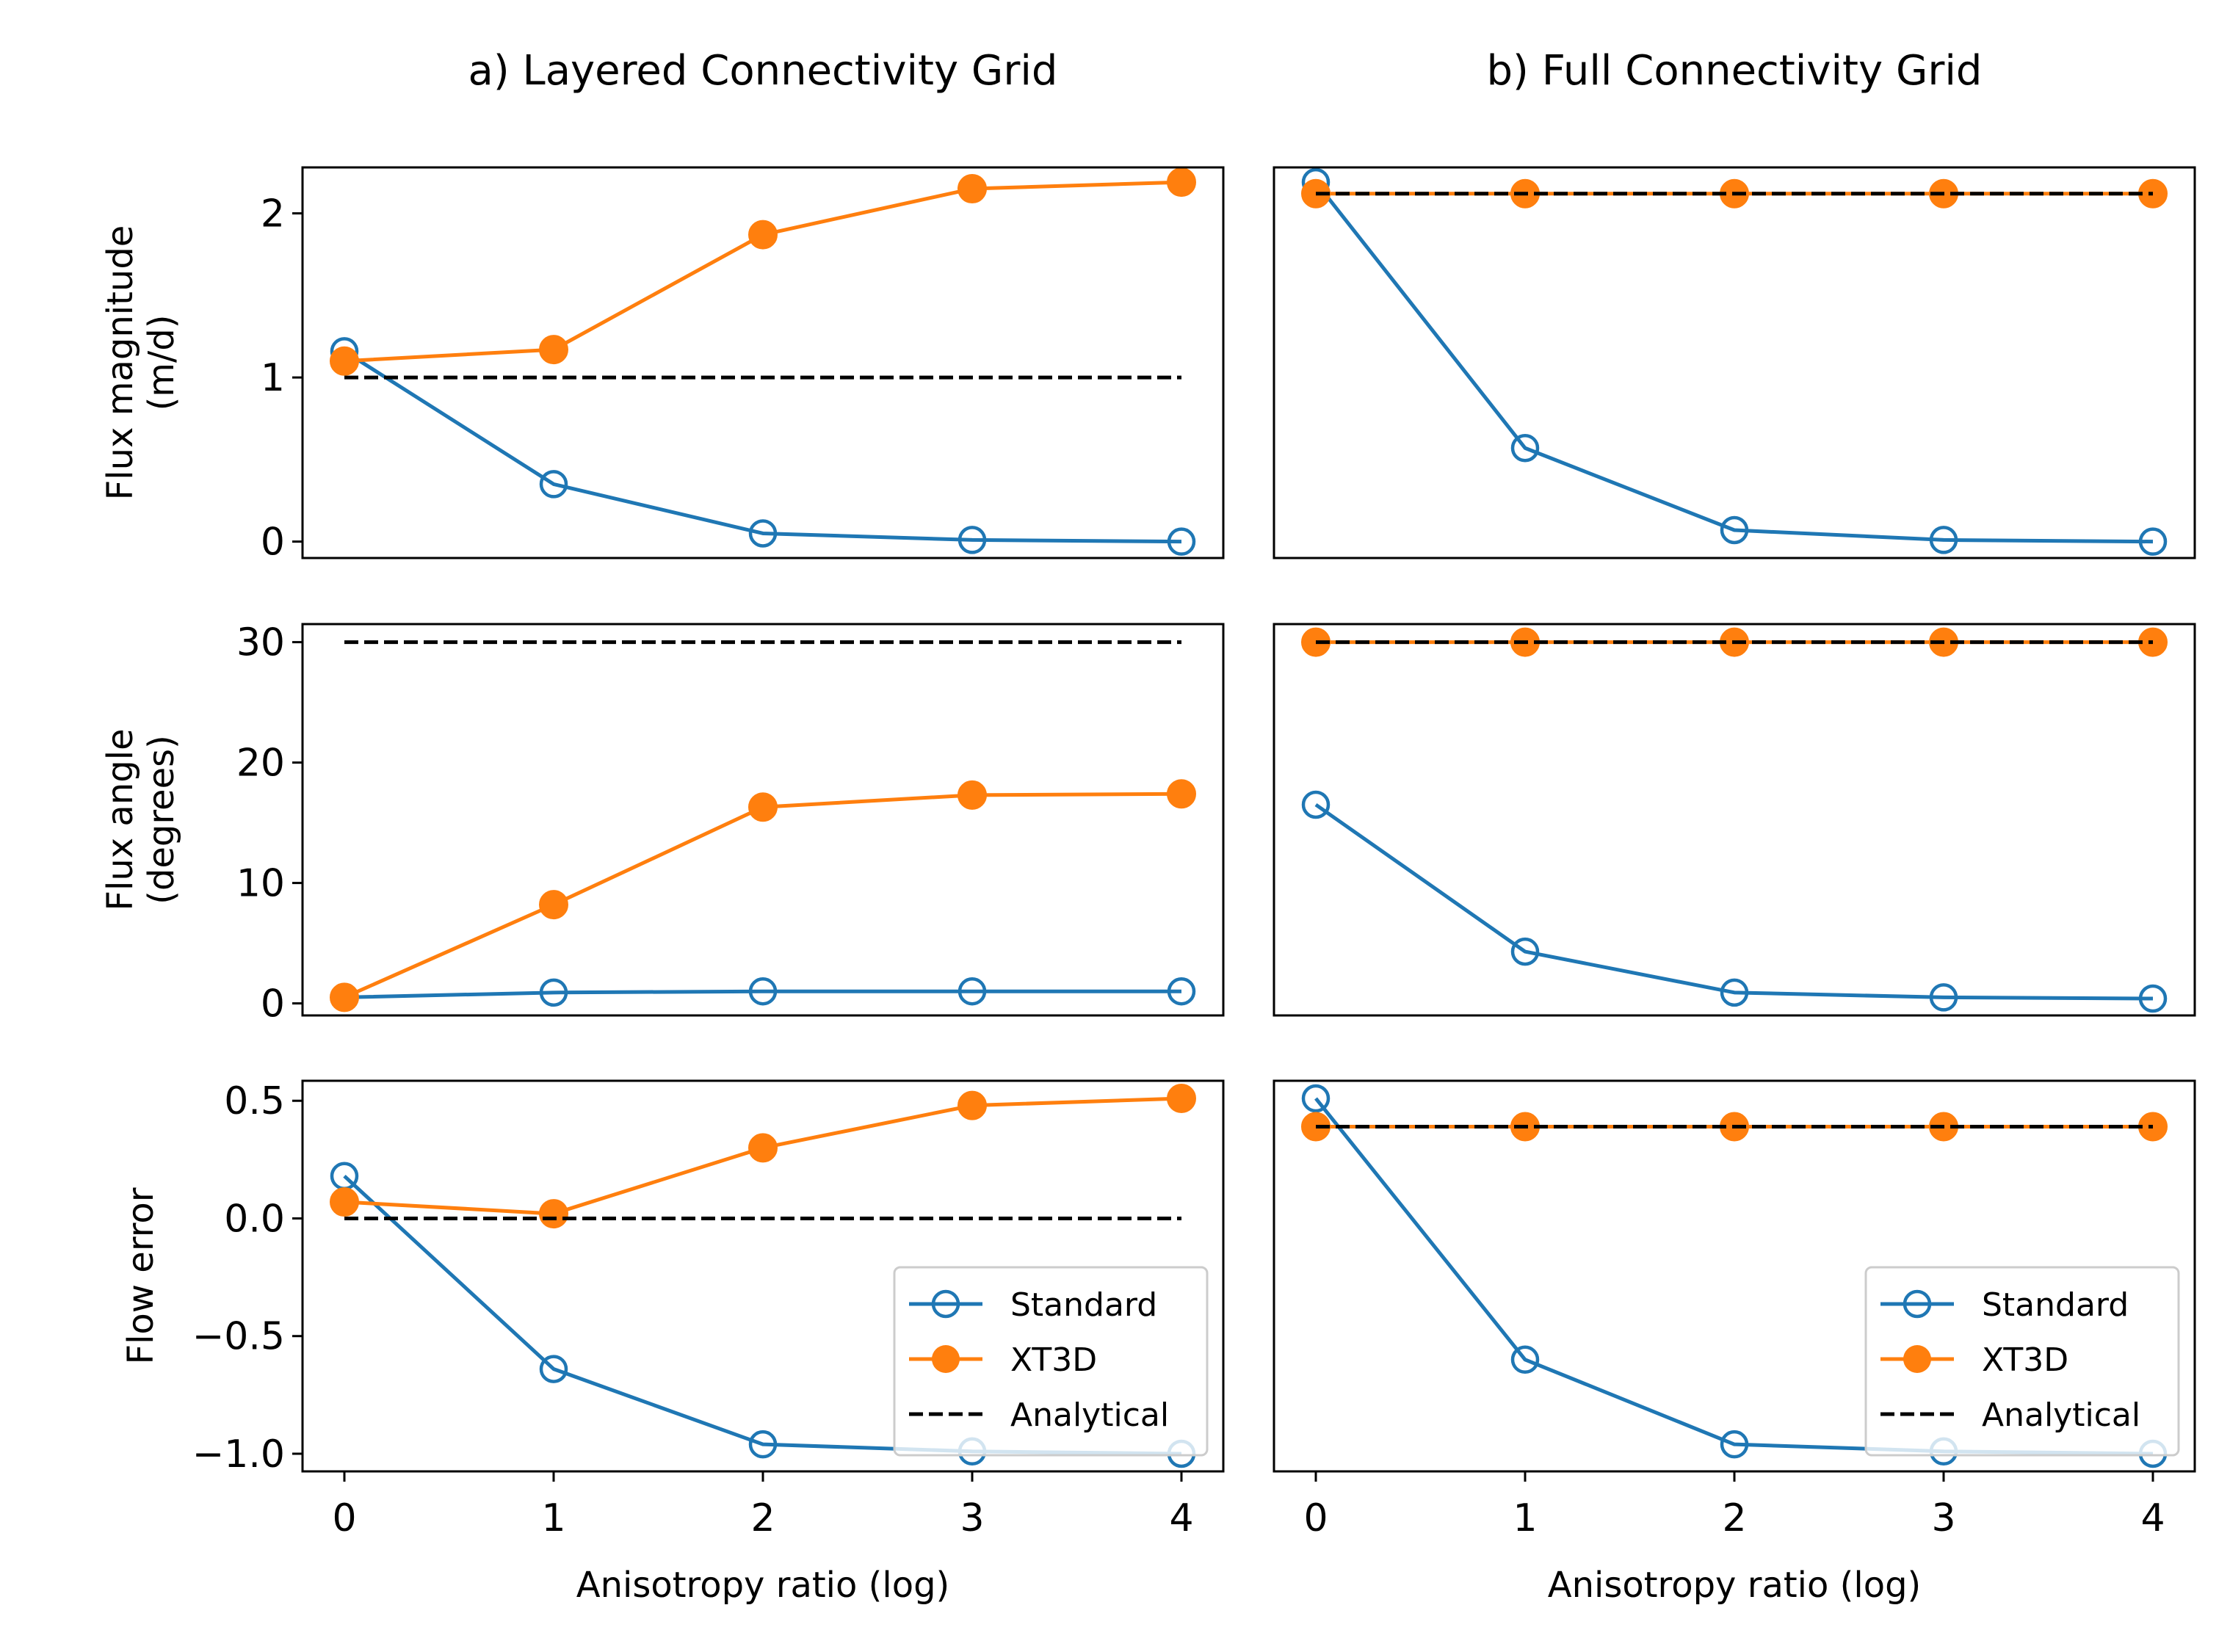 This screenshot has width=2230, height=1652. What do you see at coordinates (161, 820) in the screenshot?
I see `yaxis-title-line: (degrees)` at bounding box center [161, 820].